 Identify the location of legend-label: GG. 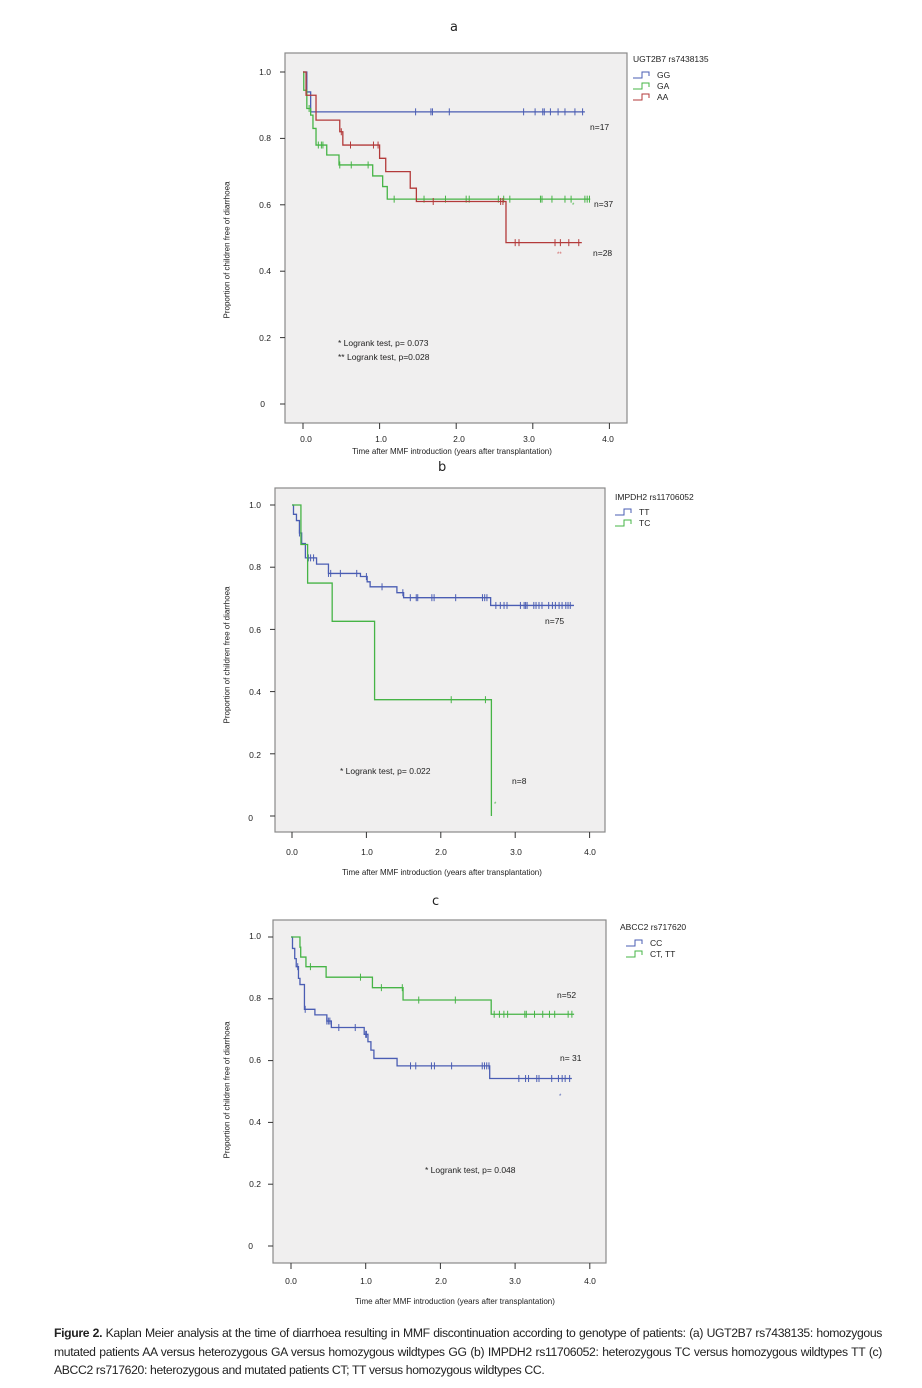
(664, 74).